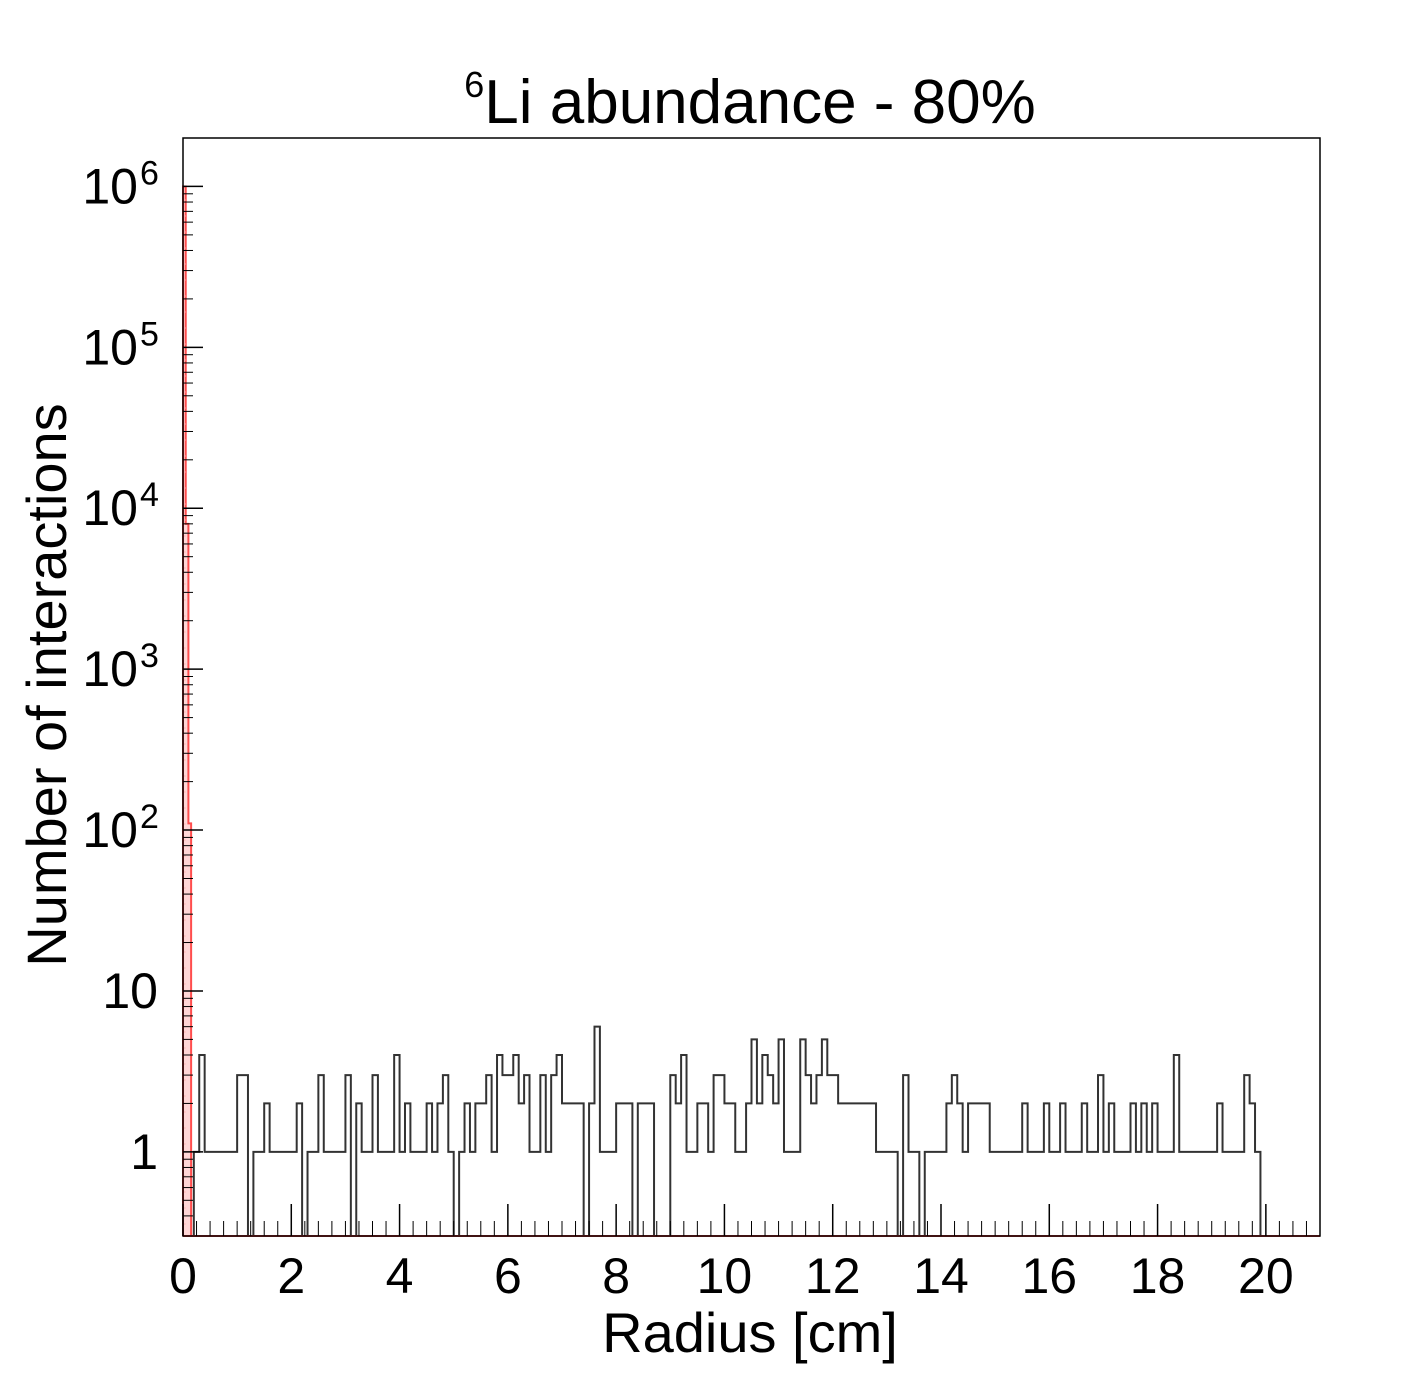  Describe the element at coordinates (183, 1276) in the screenshot. I see `x-tick-label: 0` at that location.